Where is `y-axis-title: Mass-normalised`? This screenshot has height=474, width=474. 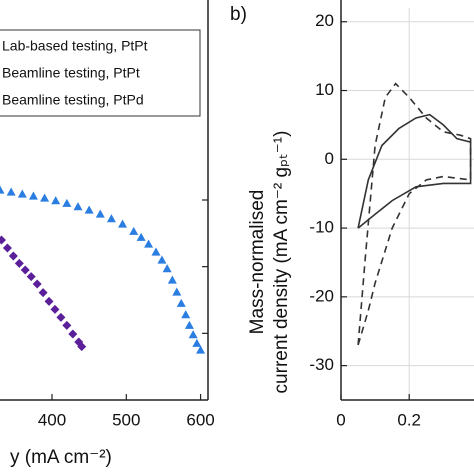 y-axis-title: Mass-normalised is located at coordinates (257, 262).